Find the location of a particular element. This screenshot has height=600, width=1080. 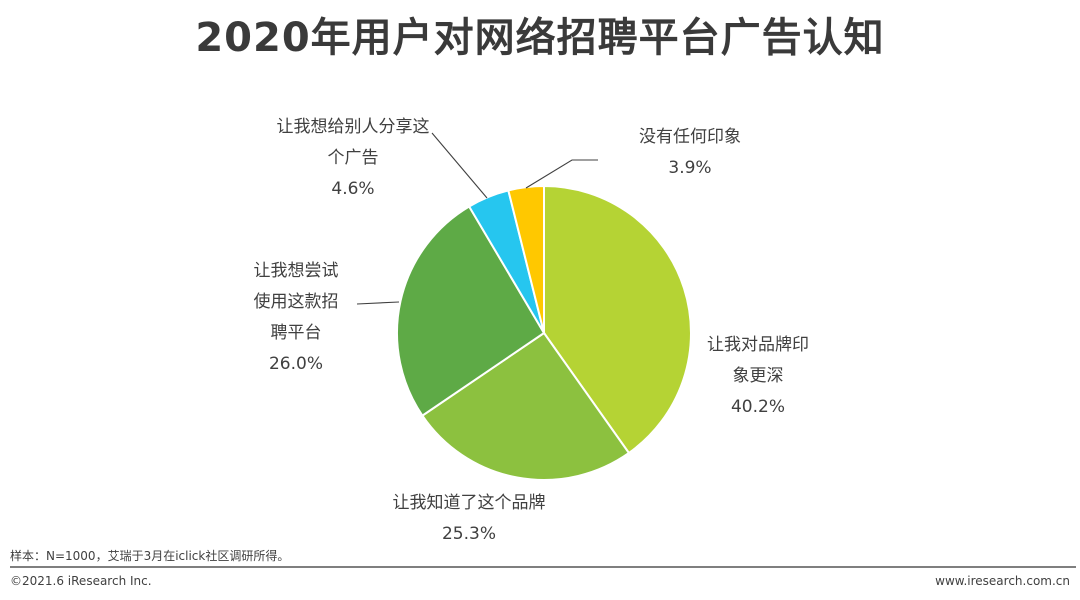

slice-share-ad-label: 个广告 is located at coordinates (353, 158).